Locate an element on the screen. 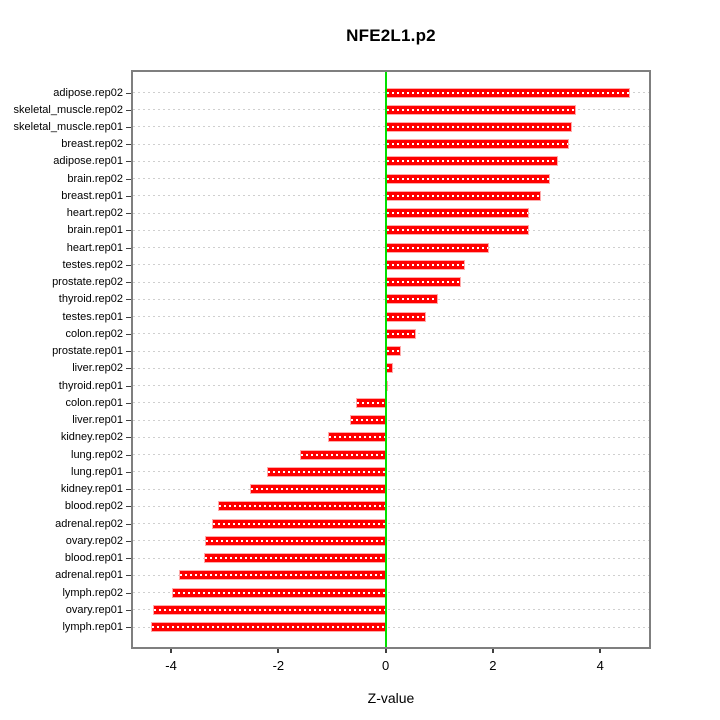 The image size is (720, 720). y-axis-label: heart.rep01 is located at coordinates (94, 247).